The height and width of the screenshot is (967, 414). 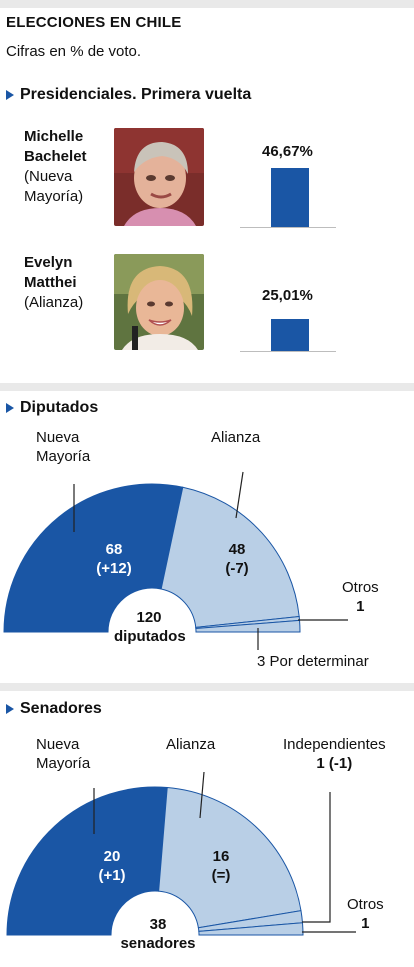 What do you see at coordinates (360, 597) in the screenshot?
I see `diputados-otros-label: Otros 1` at bounding box center [360, 597].